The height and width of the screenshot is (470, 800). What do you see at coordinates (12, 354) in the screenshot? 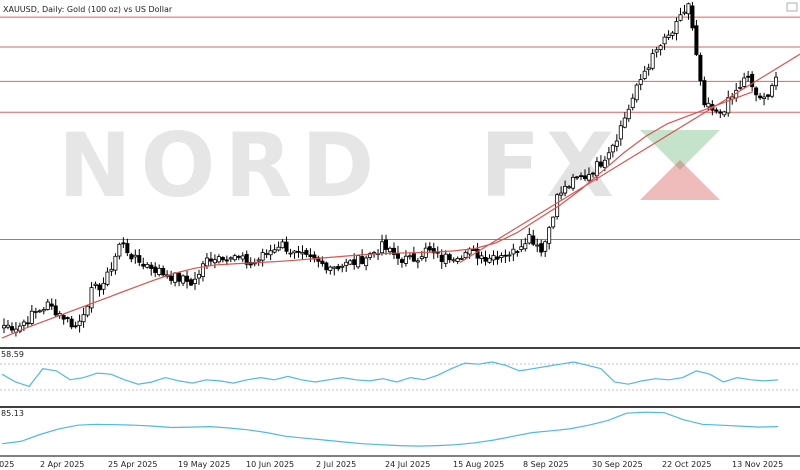
I see `osc1-label: 58.59` at bounding box center [12, 354].